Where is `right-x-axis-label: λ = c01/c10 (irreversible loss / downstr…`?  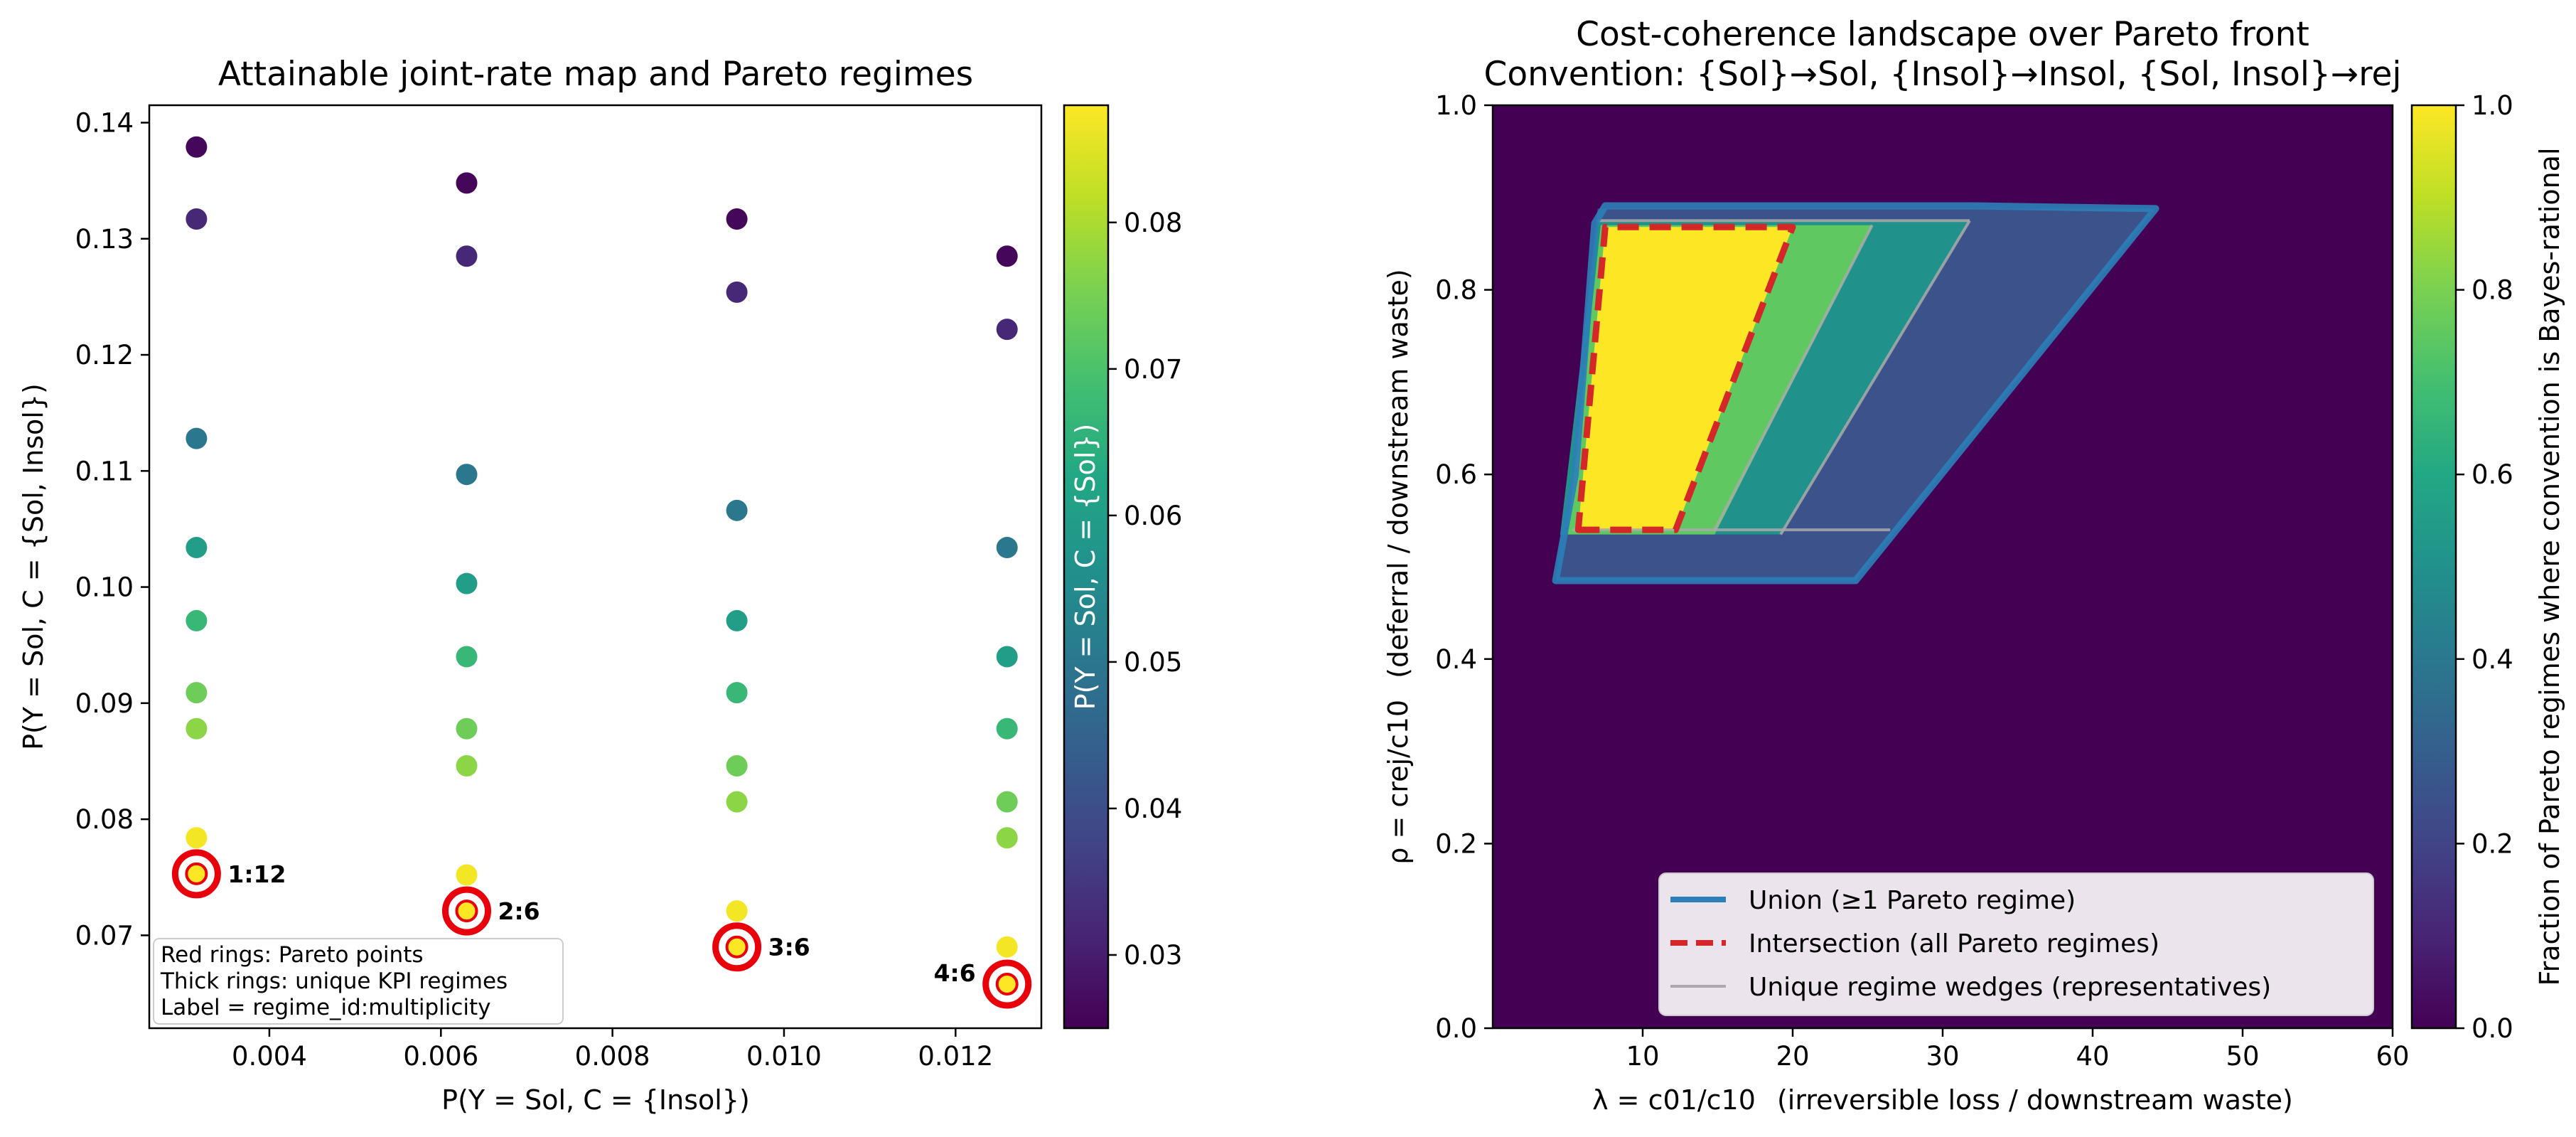 right-x-axis-label: λ = c01/c10 (irreversible loss / downstr… is located at coordinates (1942, 1100).